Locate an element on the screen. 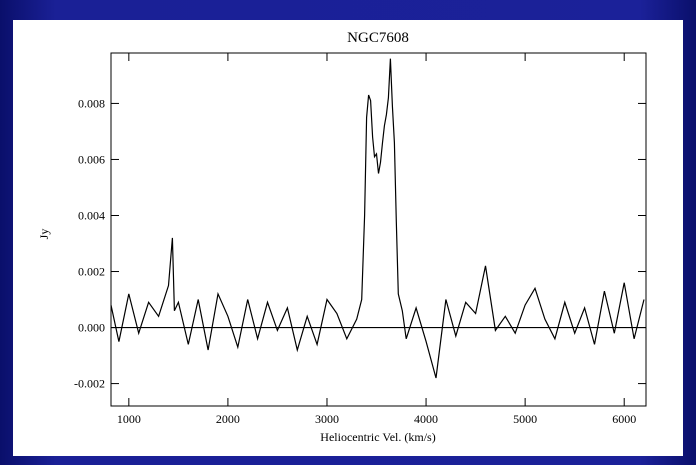 This screenshot has height=465, width=696. y-tick-label: 0.006 is located at coordinates (91, 159).